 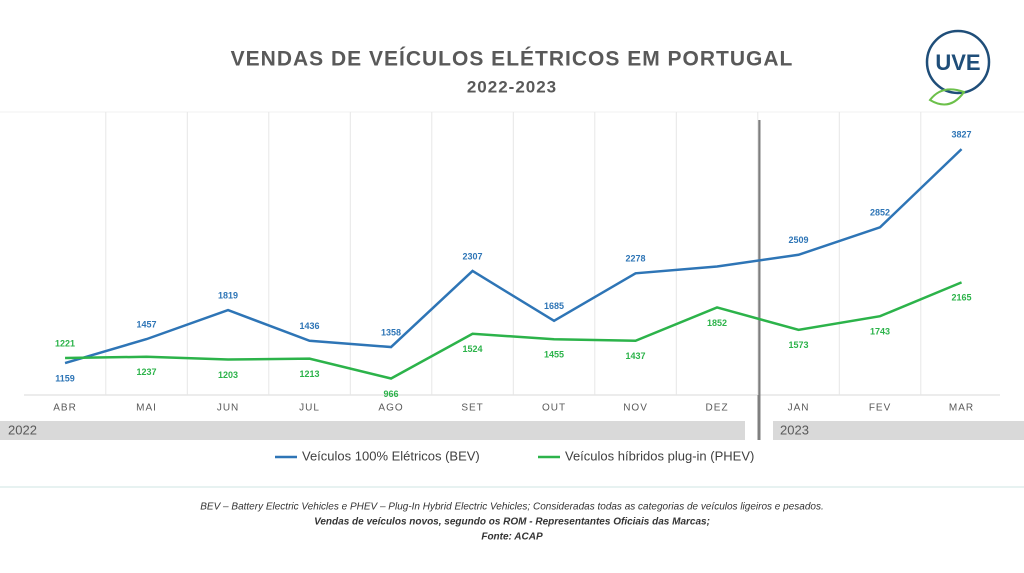 I want to click on data-label: 1819, so click(x=228, y=295).